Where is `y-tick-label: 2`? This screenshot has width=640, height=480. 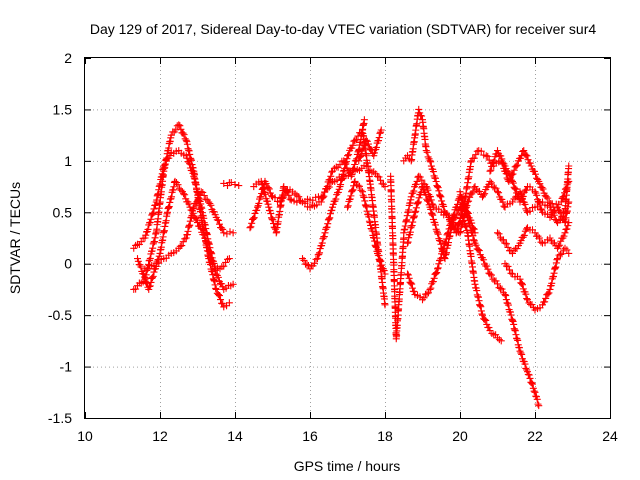
y-tick-label: 2 is located at coordinates (68, 58).